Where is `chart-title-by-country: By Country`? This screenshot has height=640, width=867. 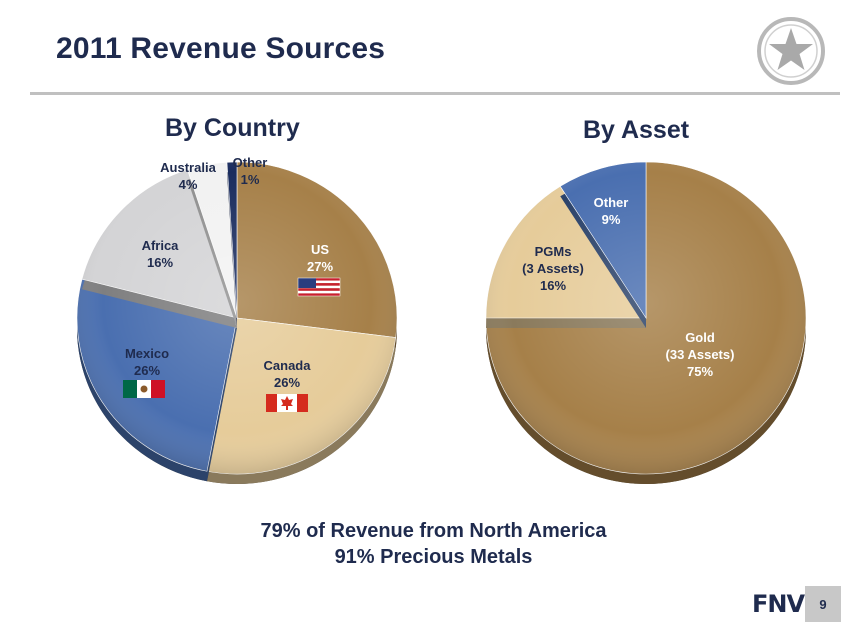
chart-title-by-country: By Country is located at coordinates (232, 128).